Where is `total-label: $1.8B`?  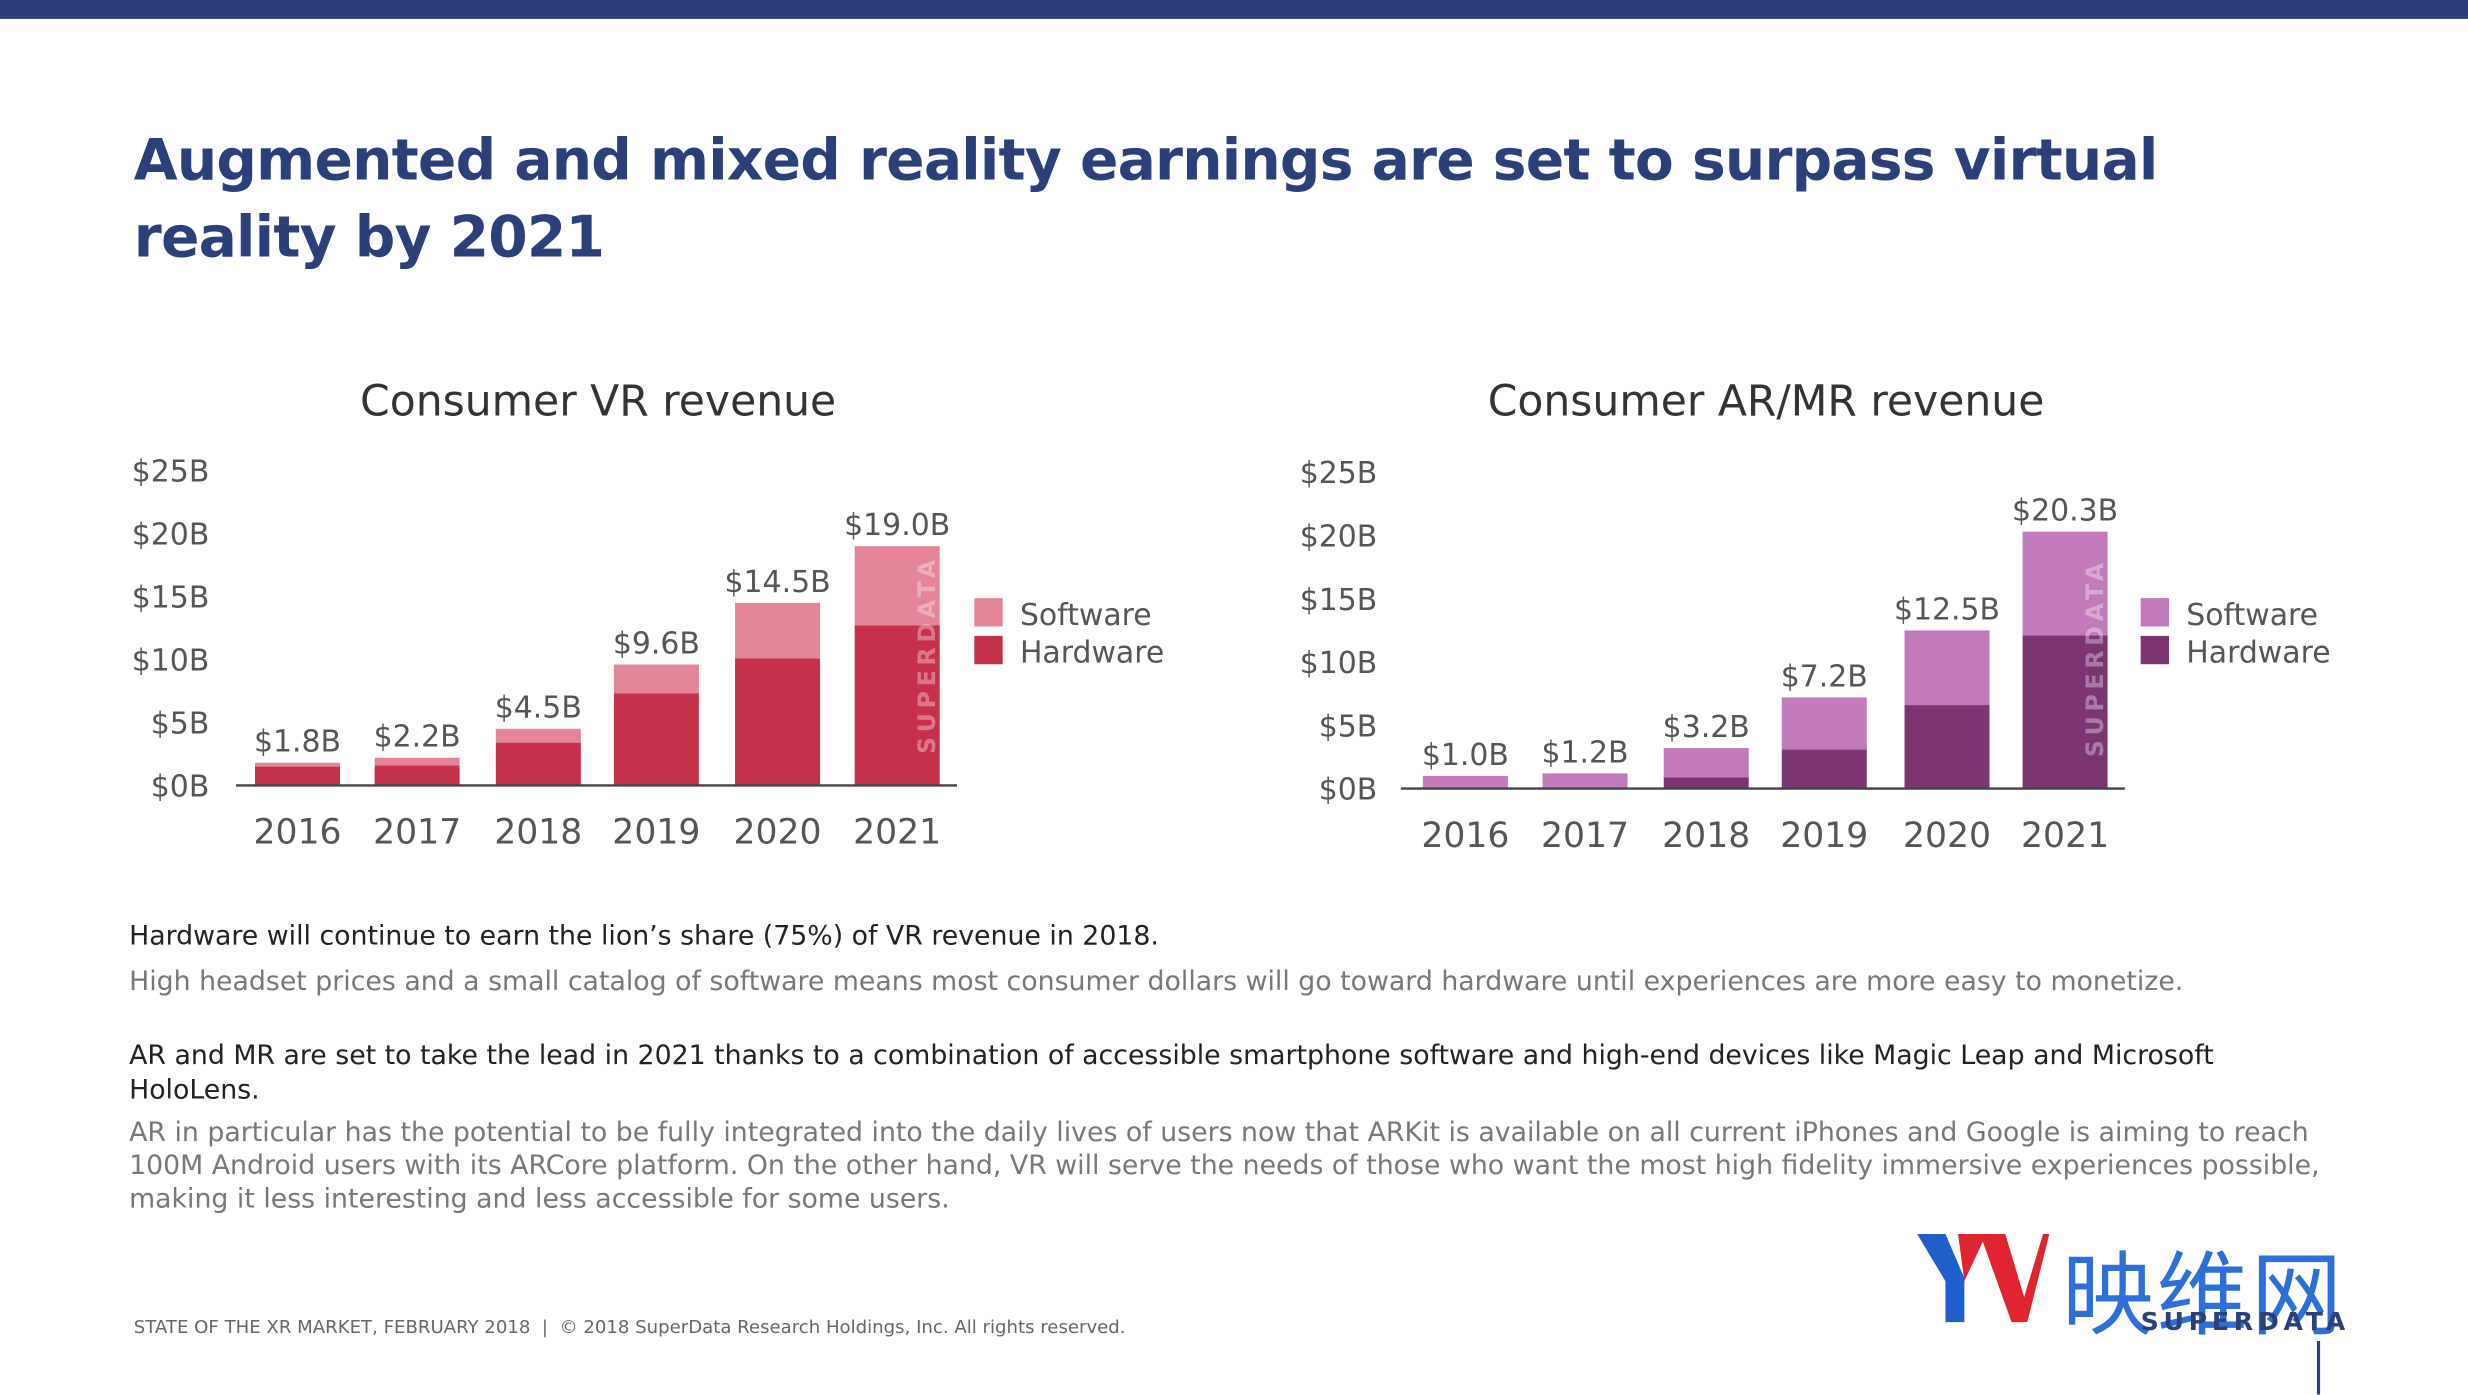 total-label: $1.8B is located at coordinates (297, 742).